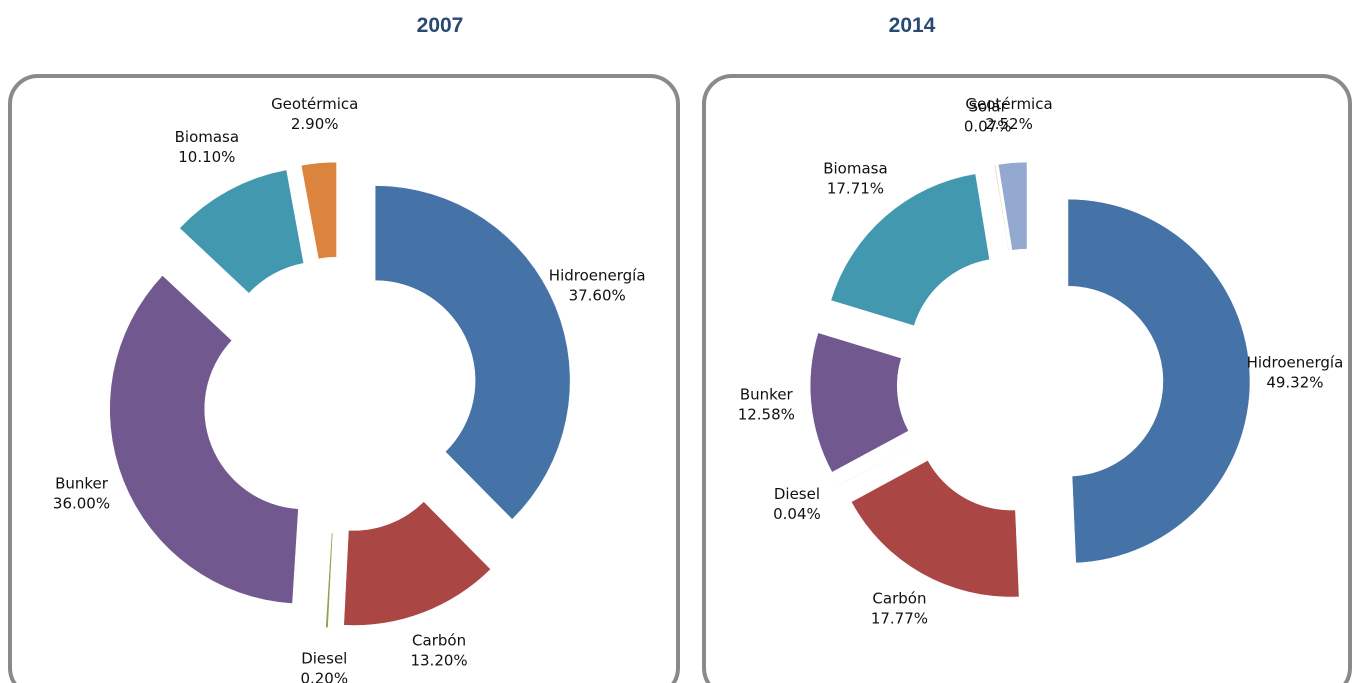 This screenshot has height=683, width=1353. What do you see at coordinates (797, 514) in the screenshot?
I see `slice-value: 0.04%` at bounding box center [797, 514].